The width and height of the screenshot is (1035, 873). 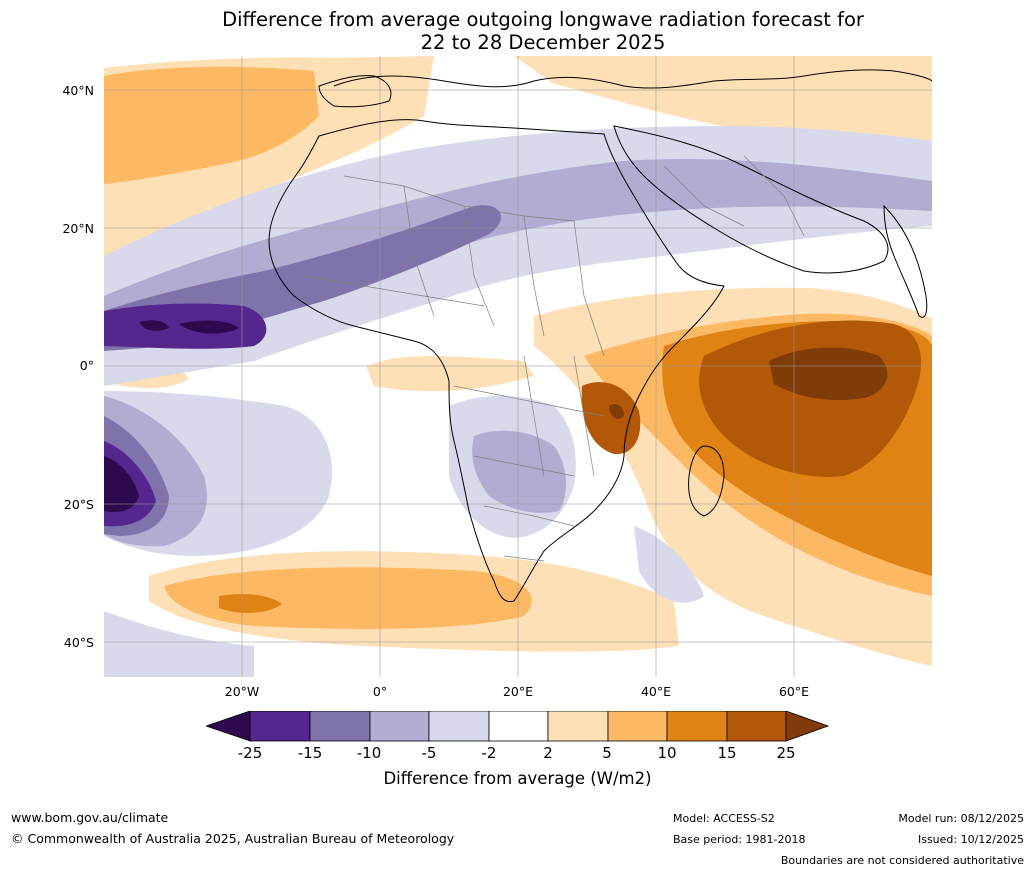 I want to click on anomaly-region-orange-extreme-core, so click(x=828, y=374).